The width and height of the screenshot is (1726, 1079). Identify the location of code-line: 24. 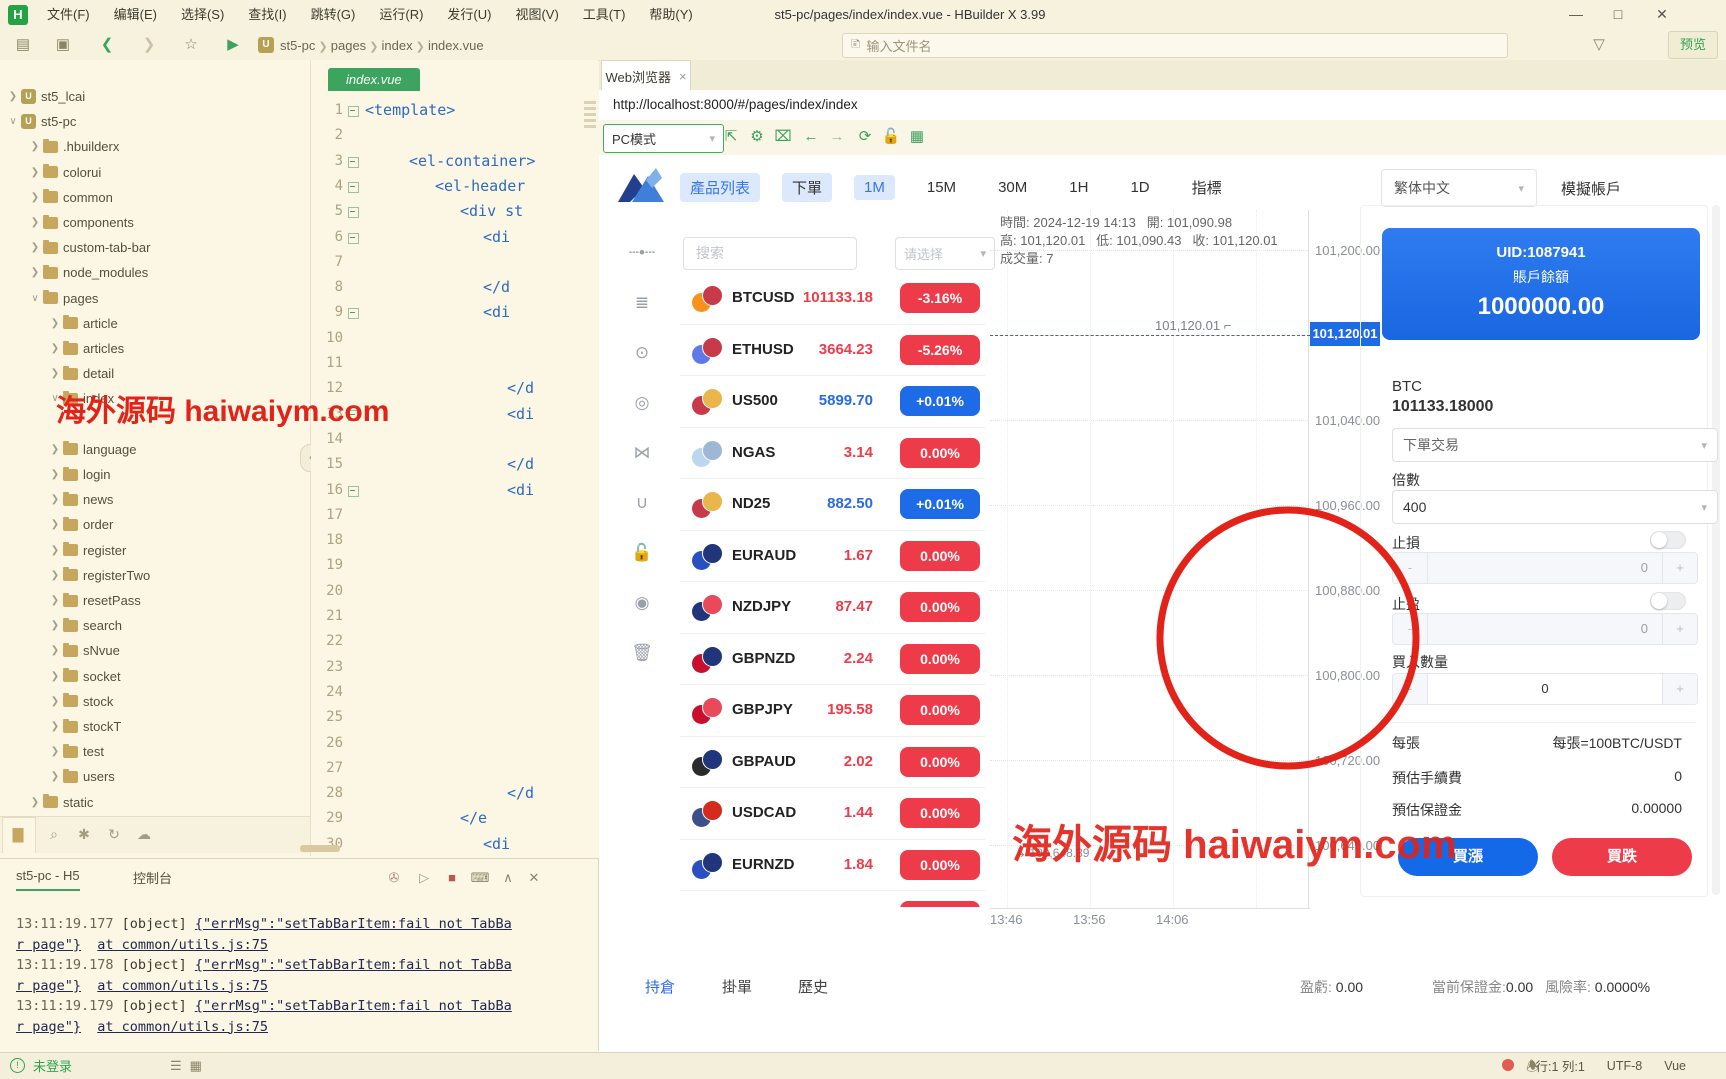
(454, 692).